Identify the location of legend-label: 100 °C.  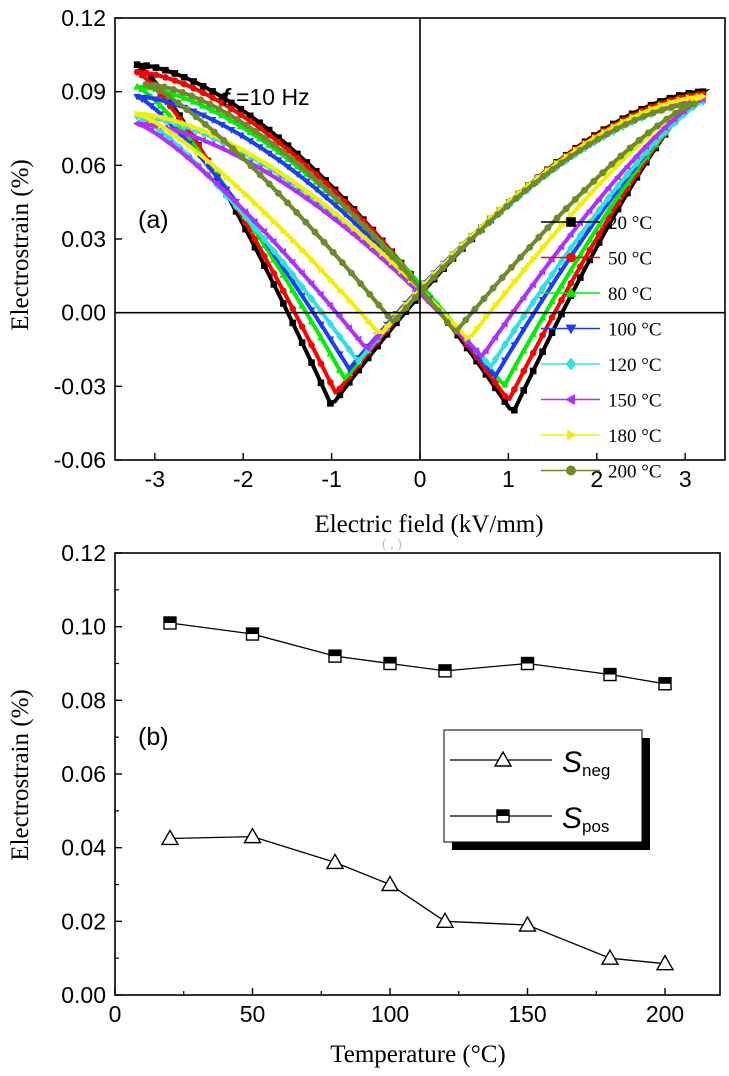
(635, 330).